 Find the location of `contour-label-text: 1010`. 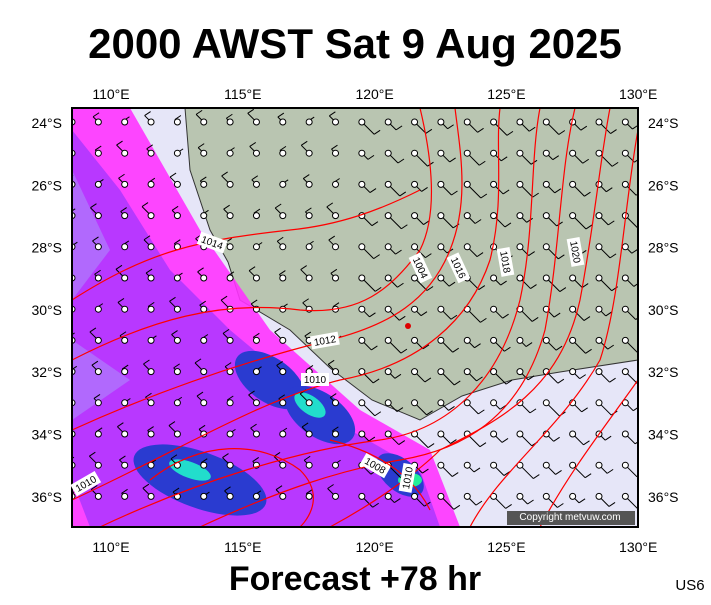

contour-label-text: 1010 is located at coordinates (315, 380).